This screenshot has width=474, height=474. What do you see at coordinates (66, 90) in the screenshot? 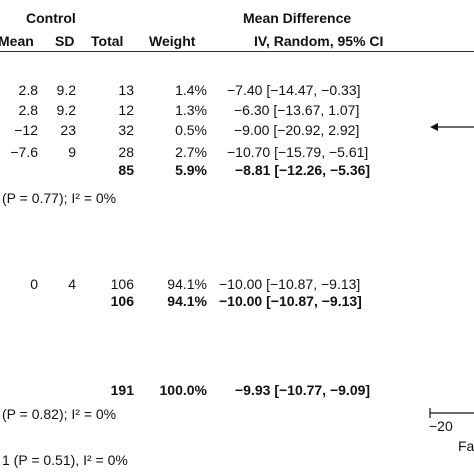
I see `row1-sd: 9.2` at bounding box center [66, 90].